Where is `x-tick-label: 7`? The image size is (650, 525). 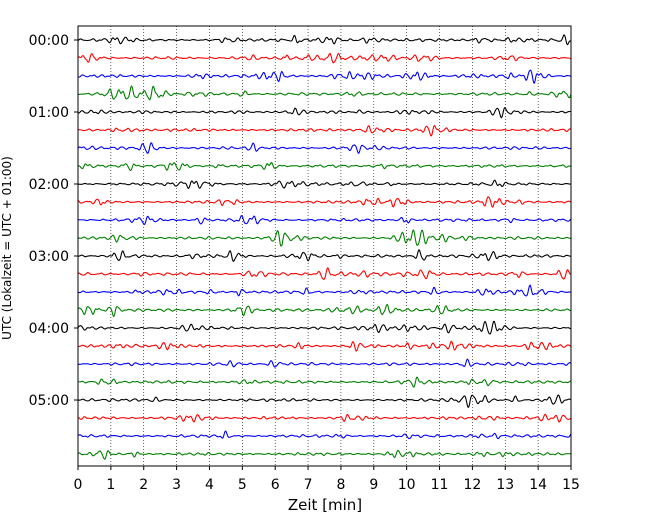
x-tick-label: 7 is located at coordinates (308, 485).